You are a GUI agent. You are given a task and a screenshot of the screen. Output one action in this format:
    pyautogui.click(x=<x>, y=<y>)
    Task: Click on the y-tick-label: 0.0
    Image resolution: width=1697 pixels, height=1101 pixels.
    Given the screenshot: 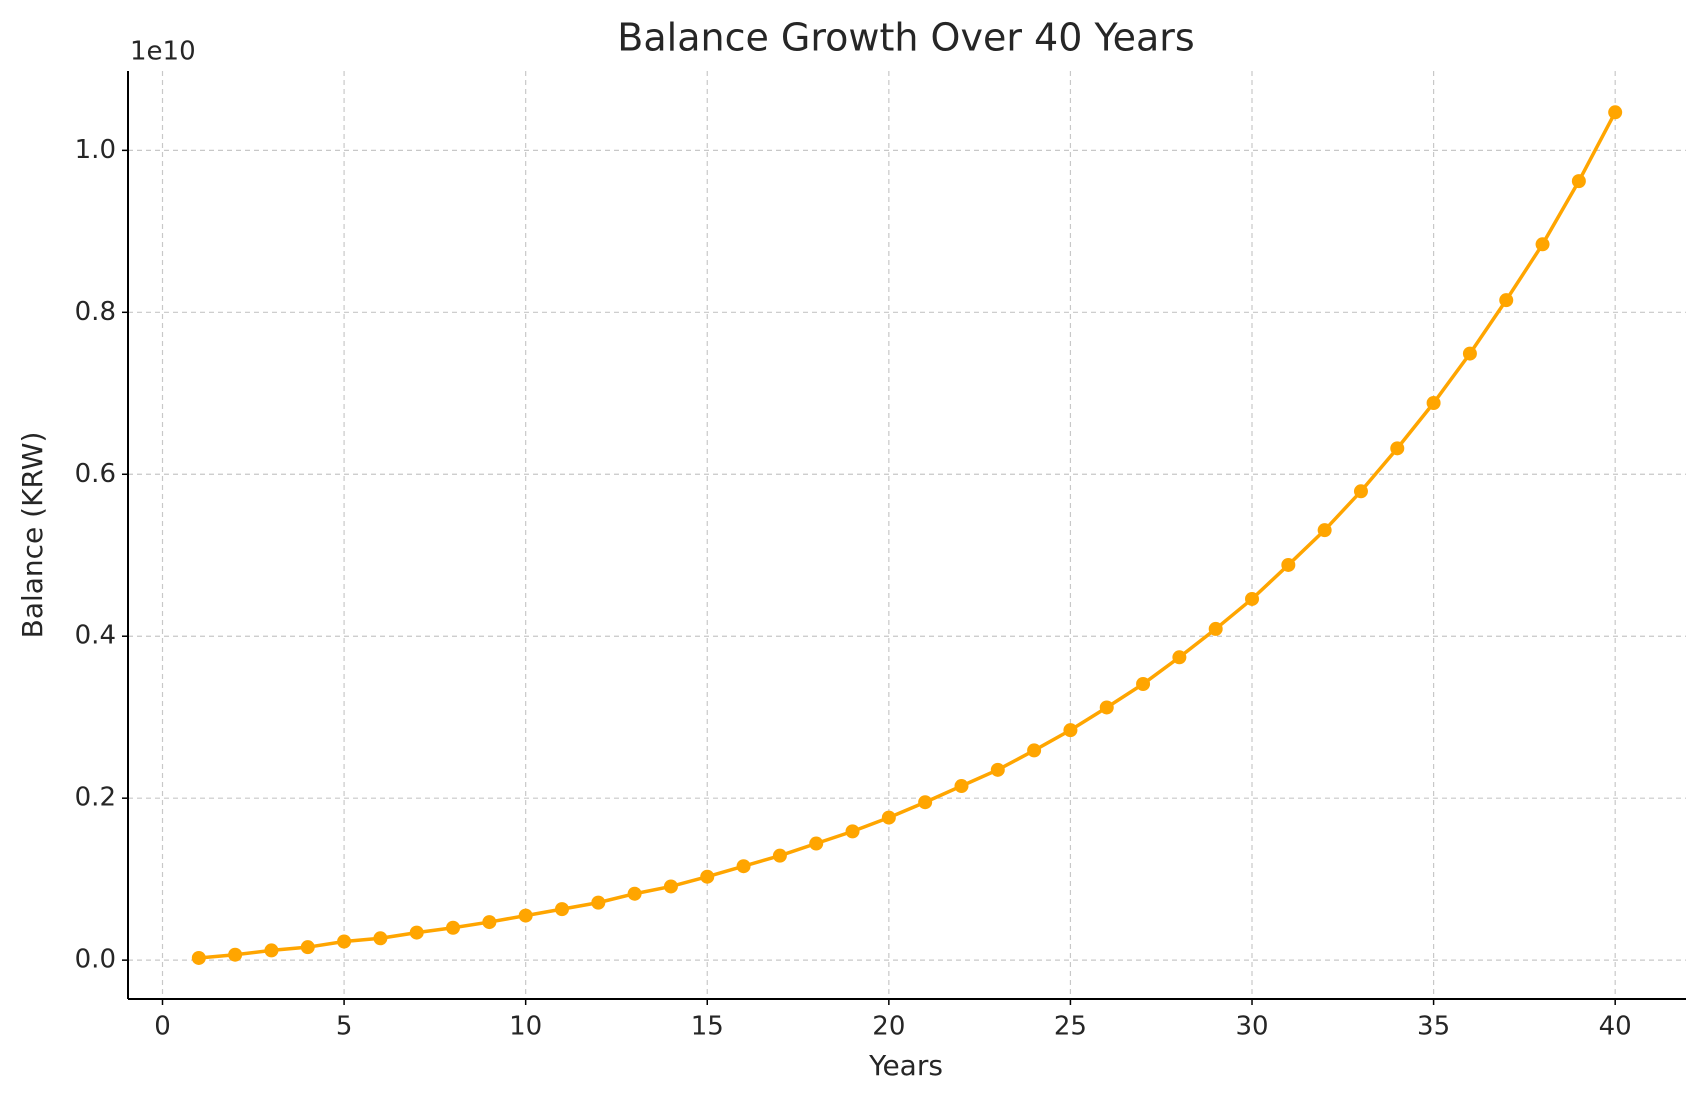 What is the action you would take?
    pyautogui.click(x=95, y=960)
    